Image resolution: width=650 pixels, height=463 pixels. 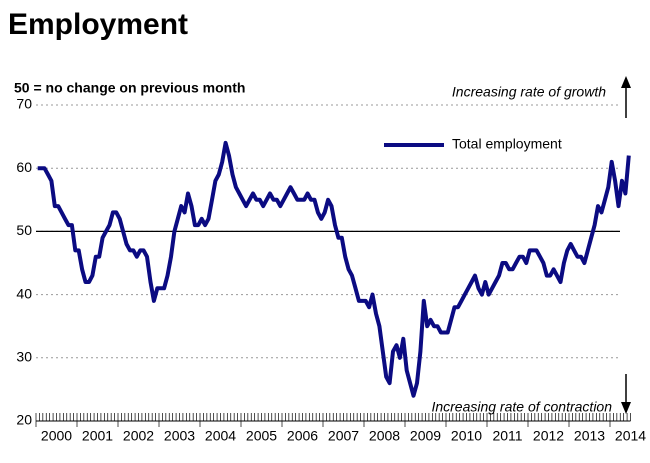 I want to click on arrow-up, so click(x=626, y=97).